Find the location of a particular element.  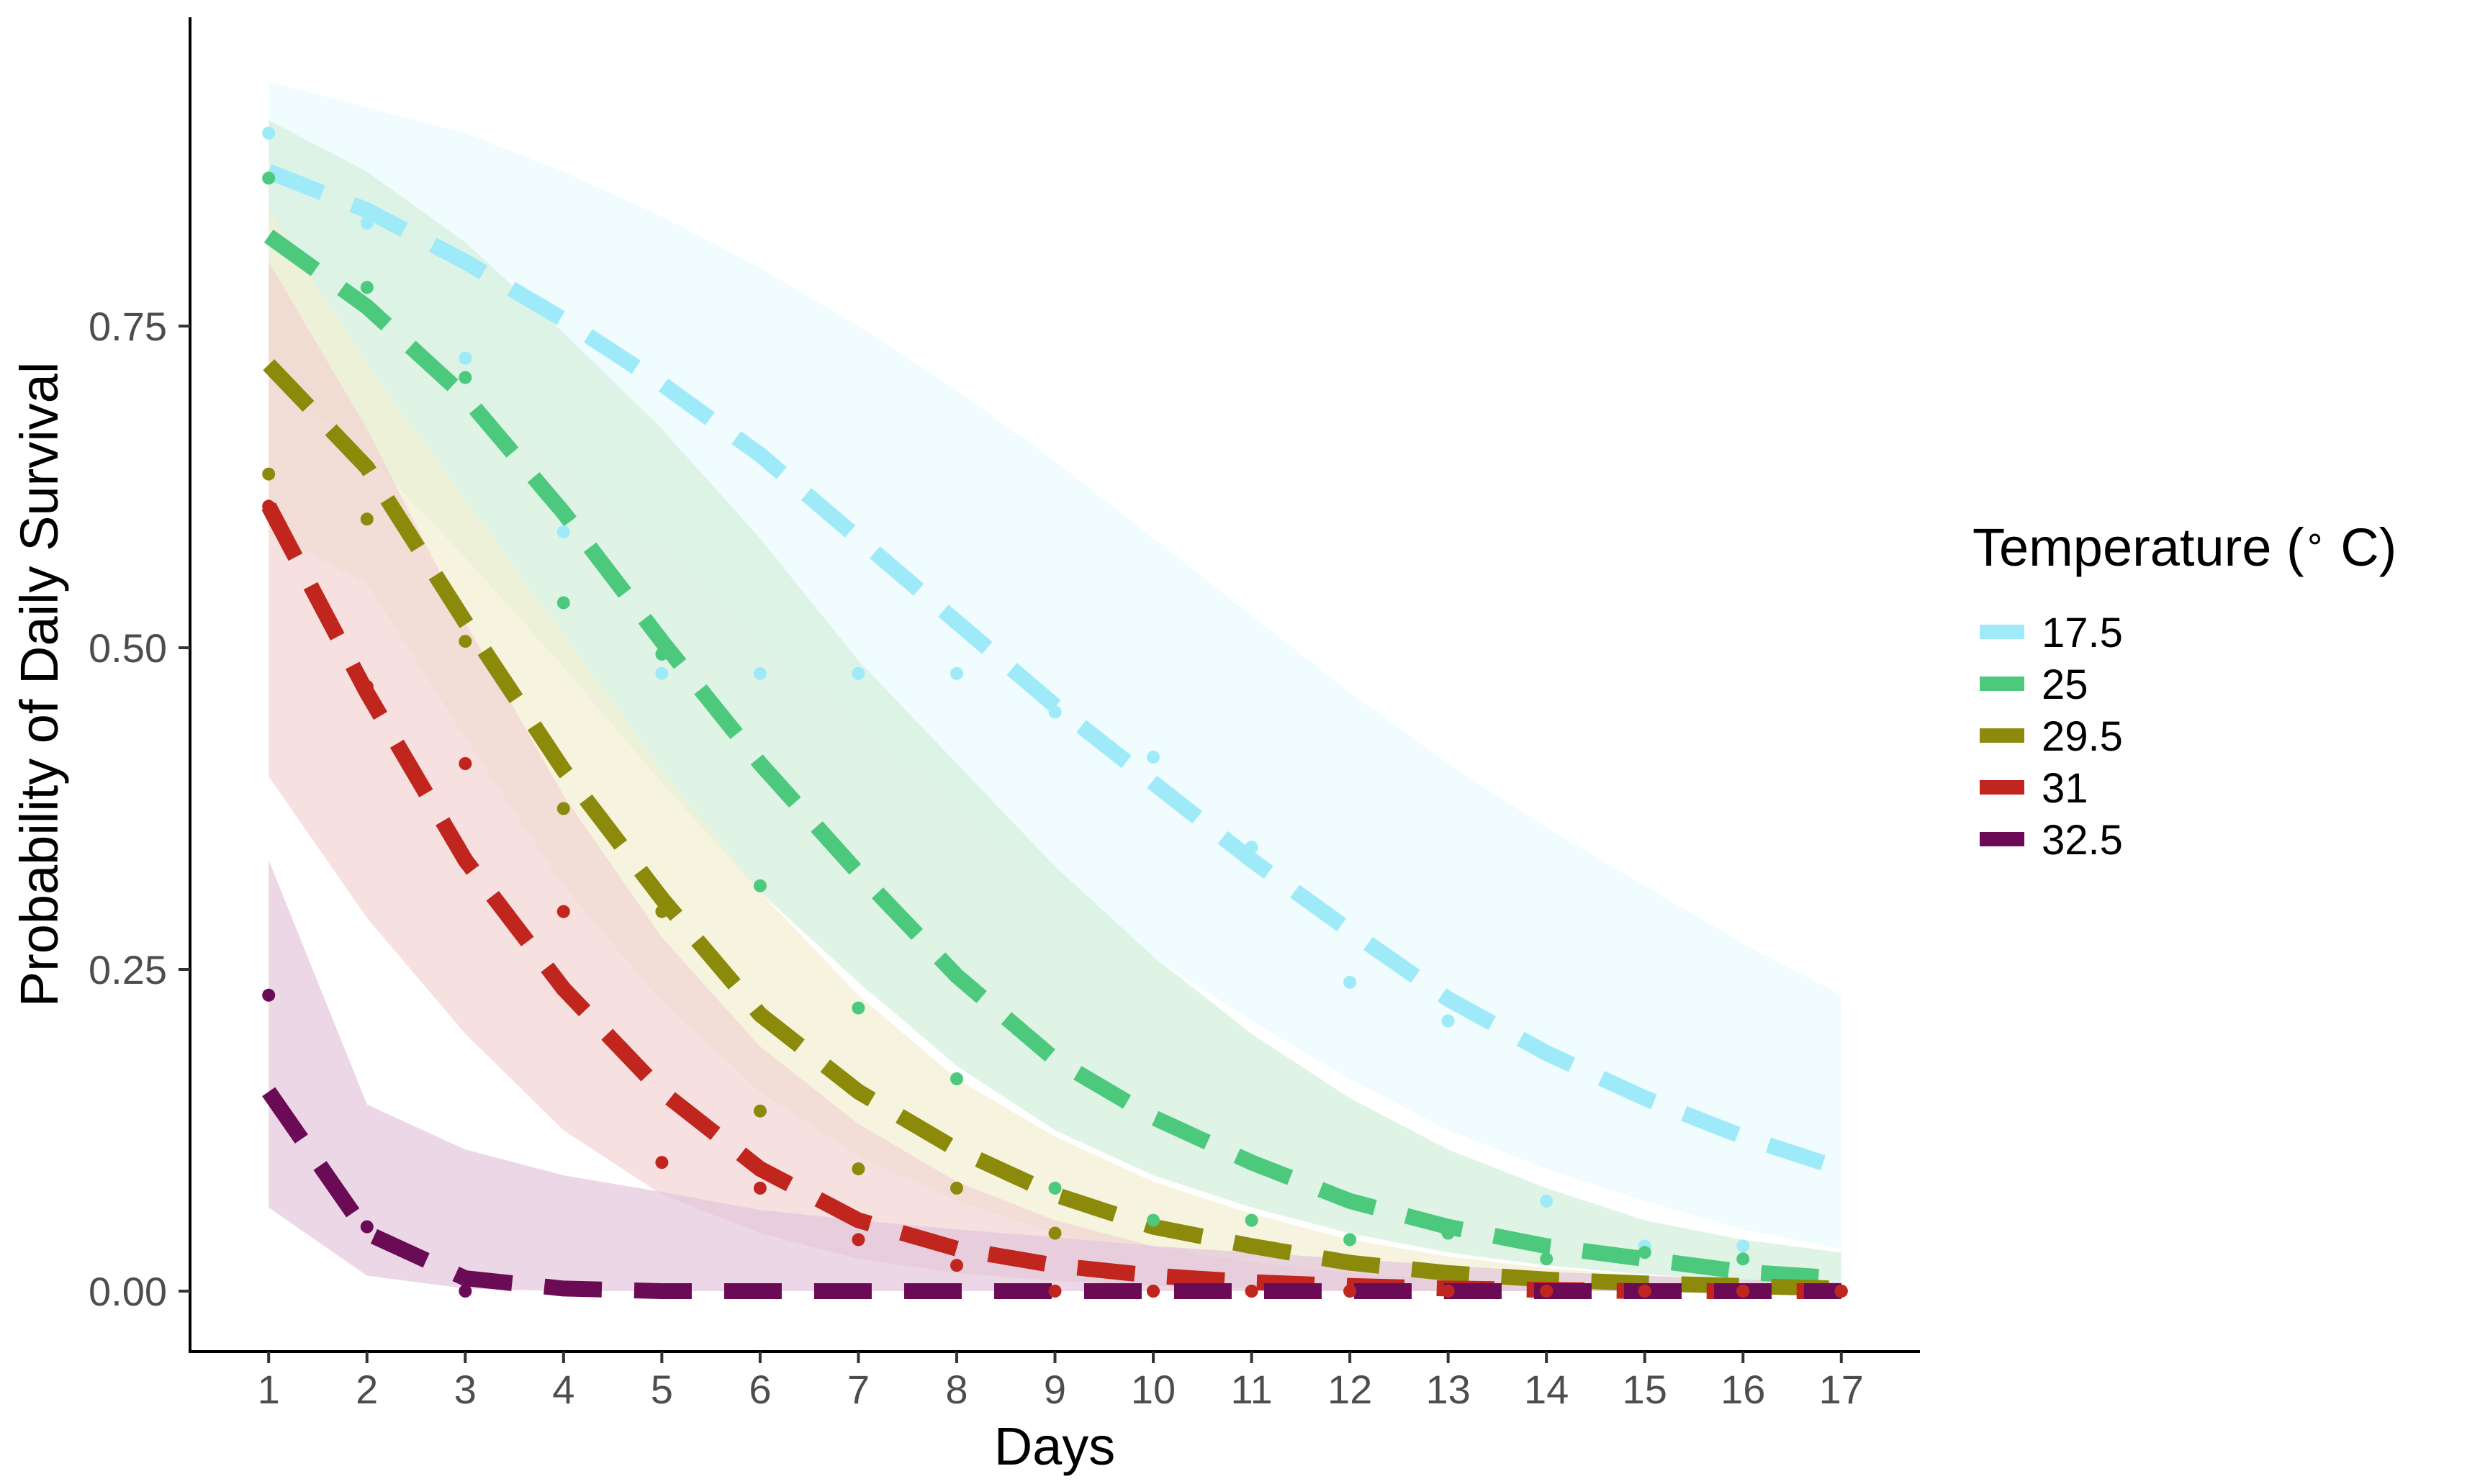

x-tick-label: 7 is located at coordinates (858, 1389).